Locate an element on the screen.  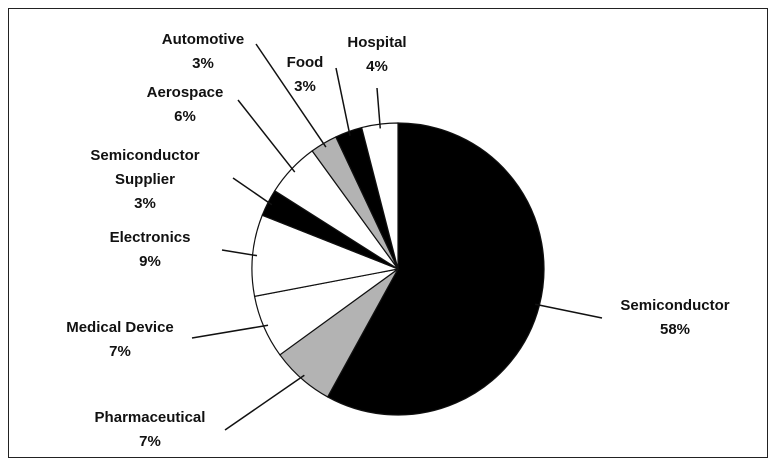
slice-name: Hospital is located at coordinates (377, 42).